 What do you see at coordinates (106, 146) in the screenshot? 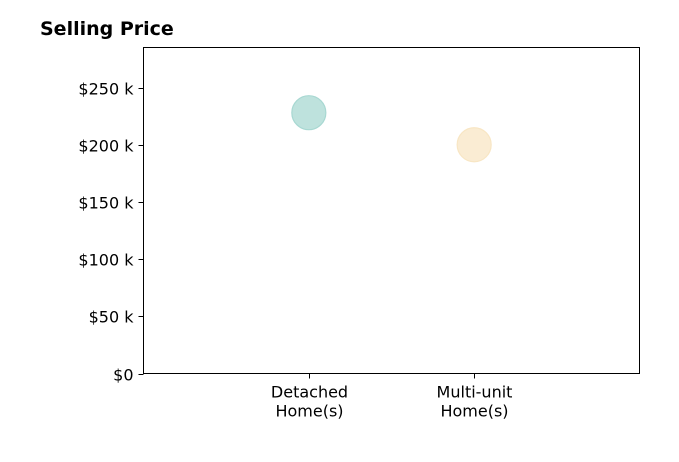
I see `y-tick-label: $200 k` at bounding box center [106, 146].